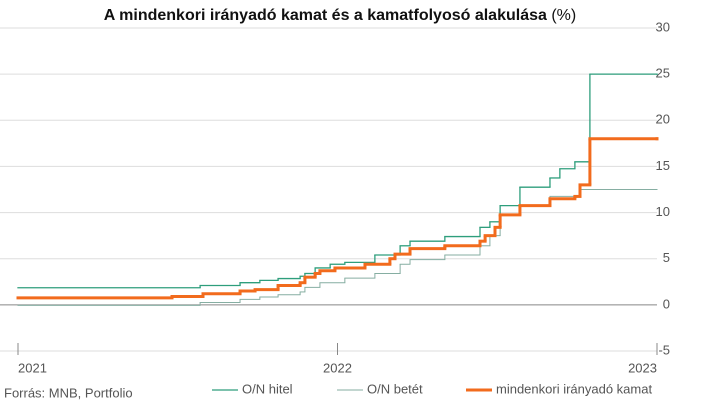 The height and width of the screenshot is (407, 713). What do you see at coordinates (663, 26) in the screenshot?
I see `y-tick-label: 30` at bounding box center [663, 26].